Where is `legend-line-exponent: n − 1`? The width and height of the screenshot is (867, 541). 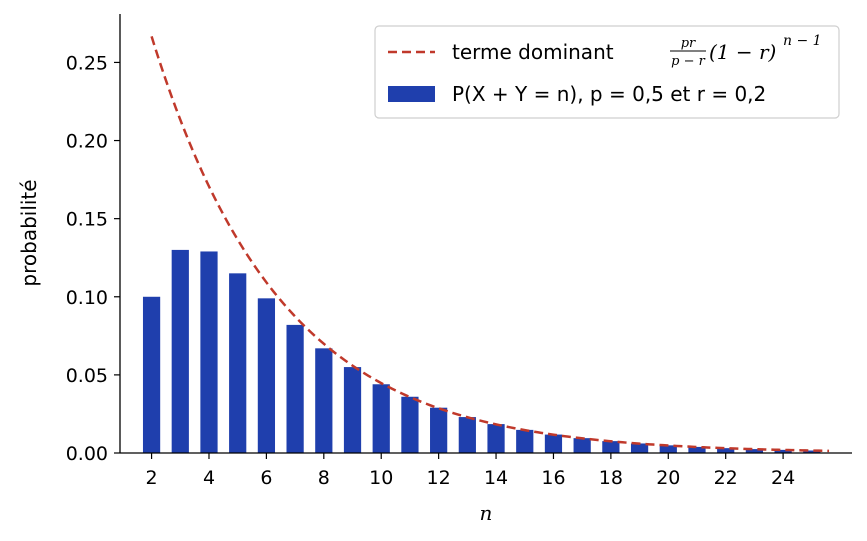
legend-line-exponent: n − 1 is located at coordinates (802, 41).